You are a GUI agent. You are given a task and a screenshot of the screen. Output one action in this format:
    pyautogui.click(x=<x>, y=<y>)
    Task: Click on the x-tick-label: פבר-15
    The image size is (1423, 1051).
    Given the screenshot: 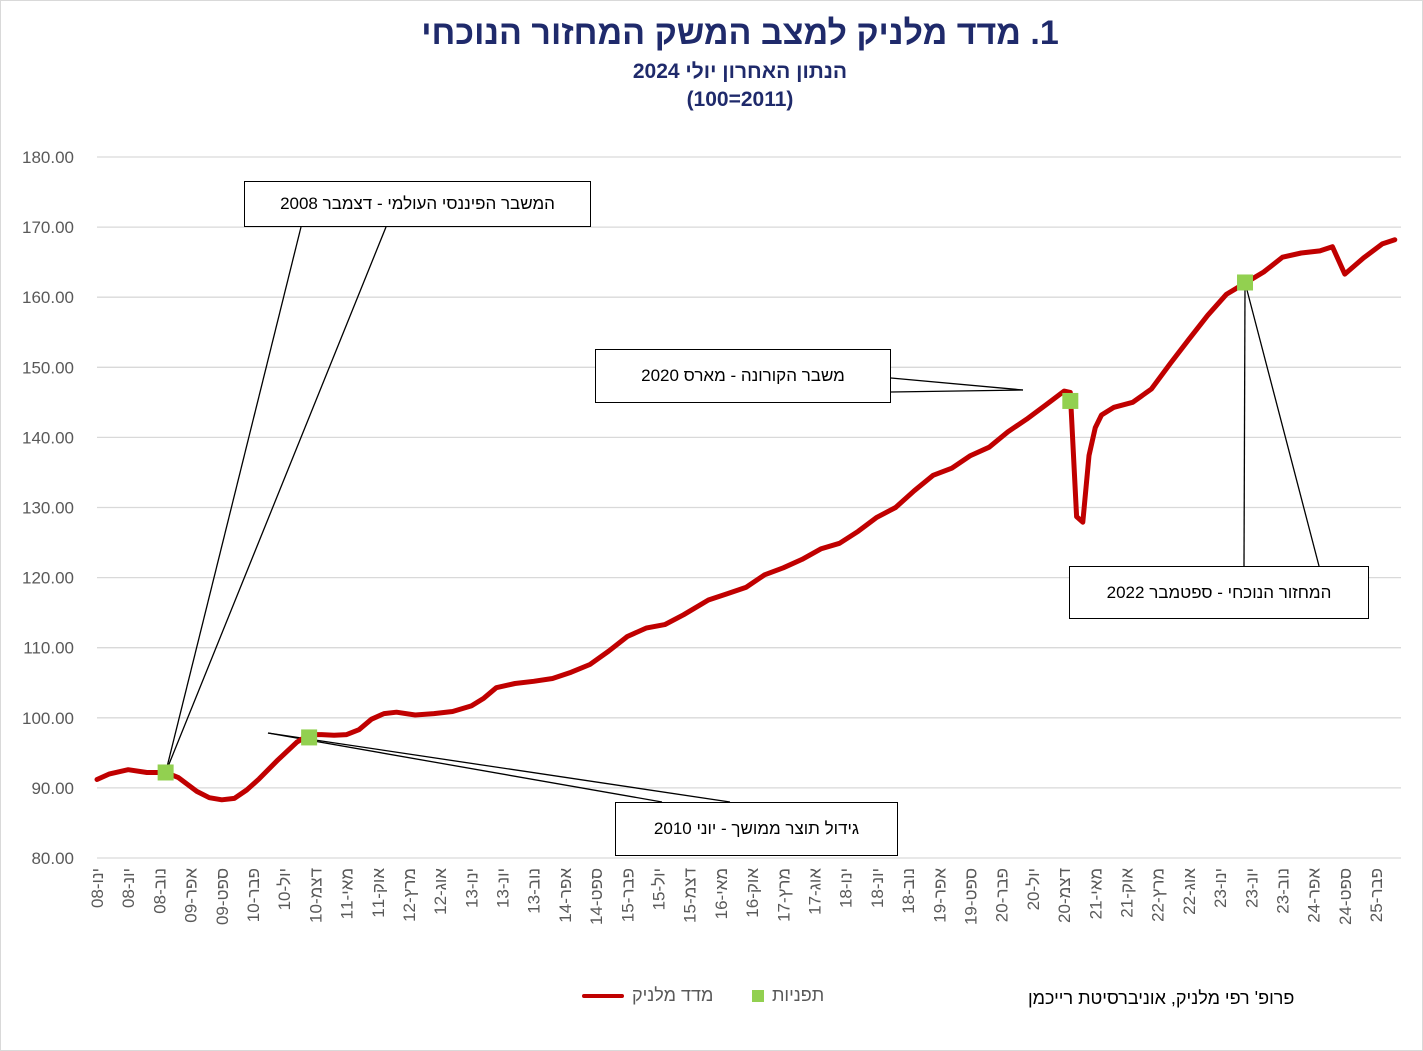 What is the action you would take?
    pyautogui.click(x=627, y=895)
    